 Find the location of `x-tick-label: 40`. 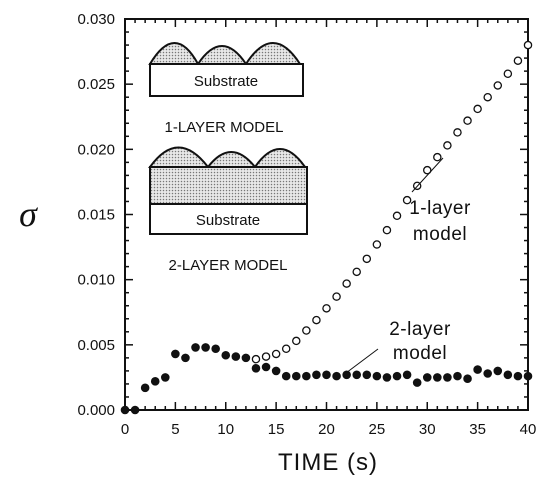

x-tick-label: 40 is located at coordinates (528, 429).